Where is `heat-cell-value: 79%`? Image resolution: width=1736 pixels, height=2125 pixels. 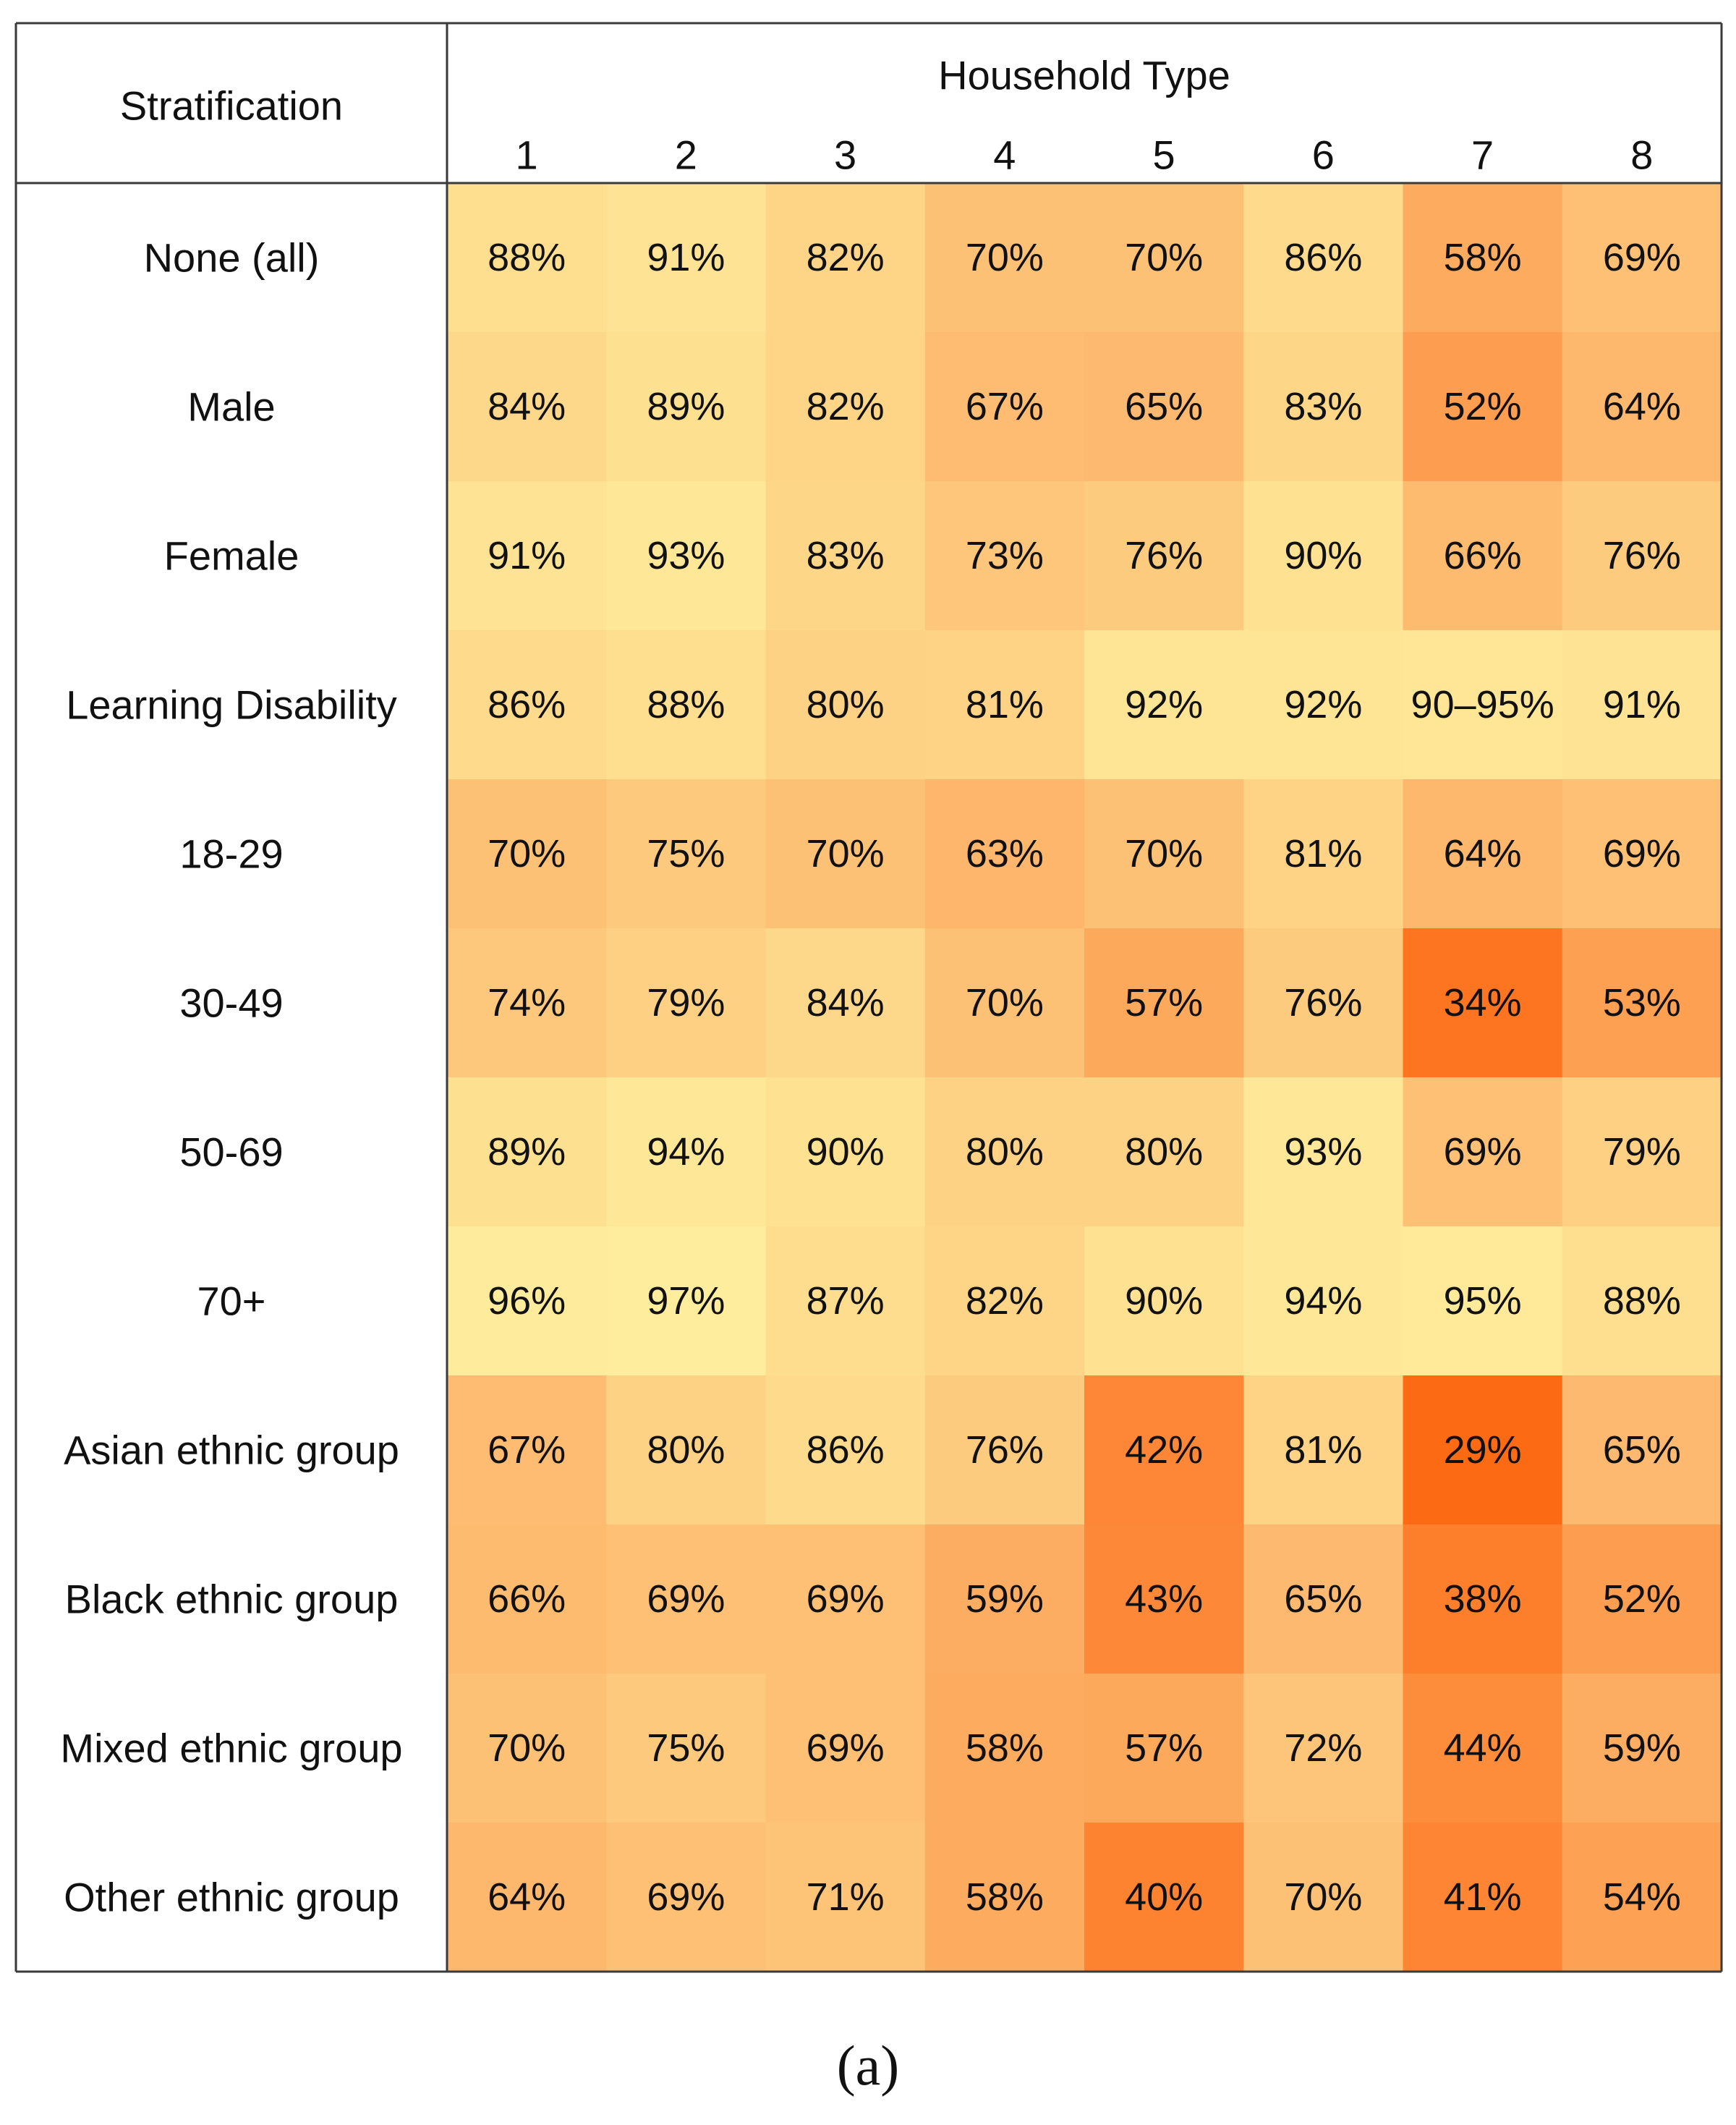 heat-cell-value: 79% is located at coordinates (686, 1003).